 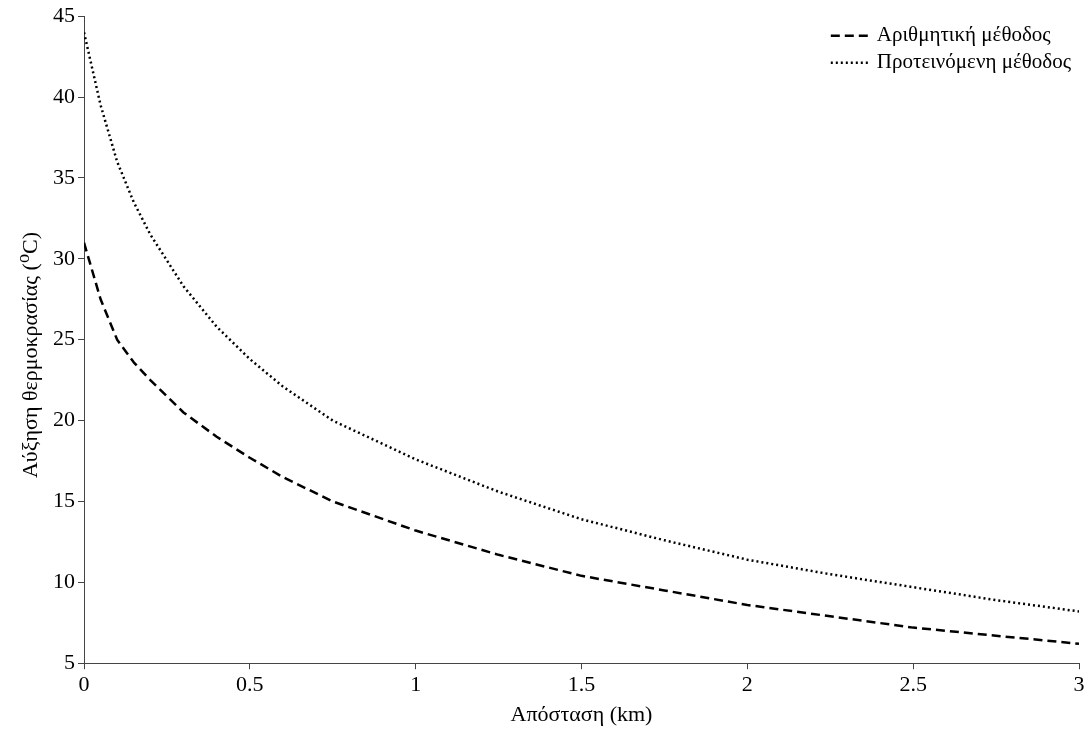 What do you see at coordinates (1079, 684) in the screenshot?
I see `x-tick-label: 3` at bounding box center [1079, 684].